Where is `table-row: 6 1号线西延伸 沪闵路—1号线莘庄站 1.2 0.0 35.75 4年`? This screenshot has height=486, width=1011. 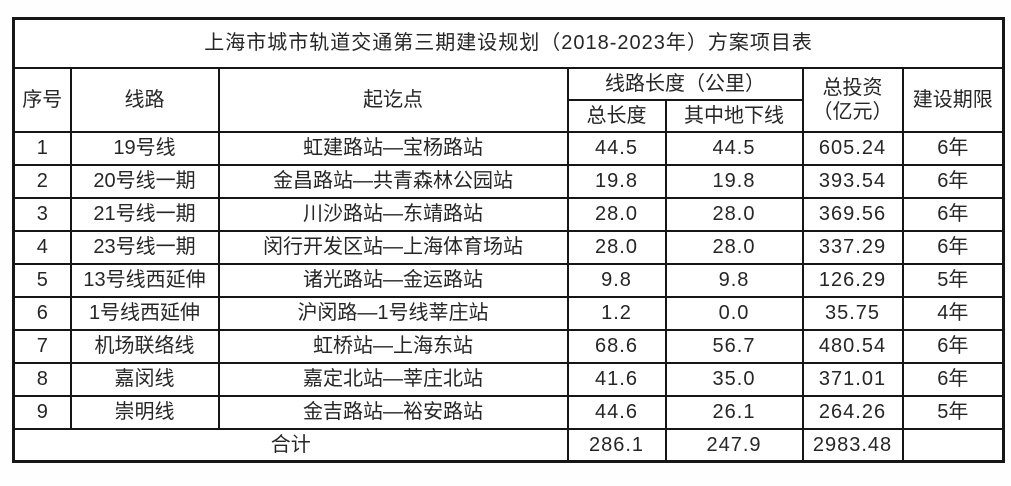 table-row: 6 1号线西延伸 沪闵路—1号线莘庄站 1.2 0.0 35.75 4年 is located at coordinates (508, 313).